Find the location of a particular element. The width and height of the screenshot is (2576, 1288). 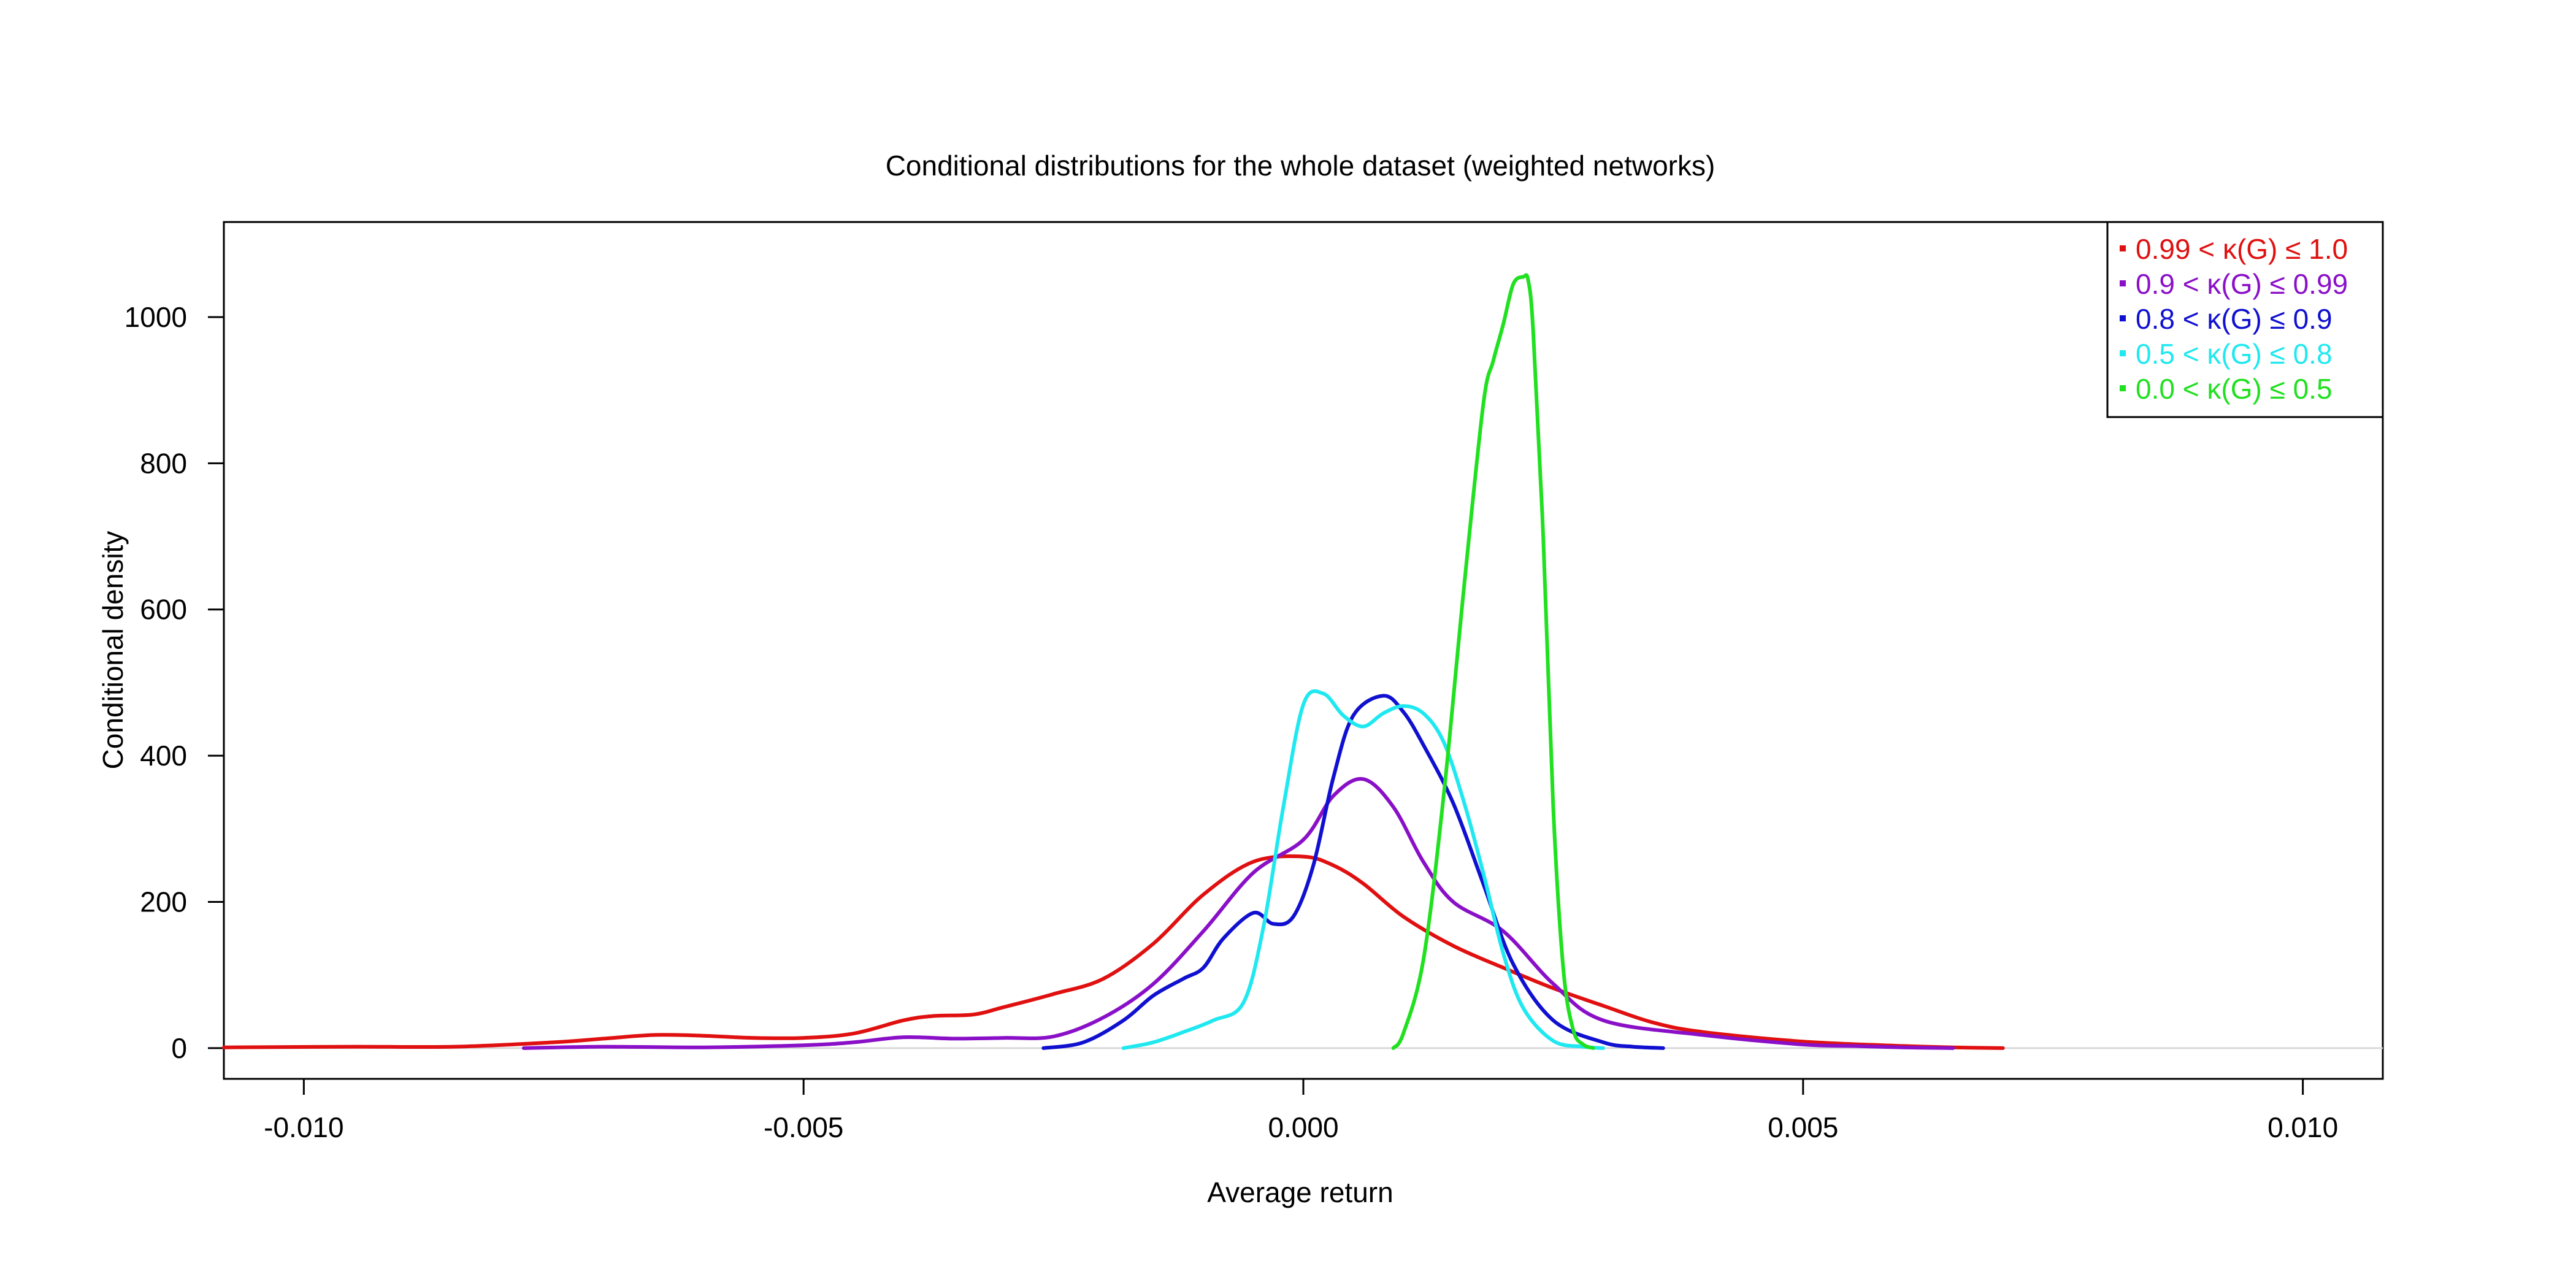

x-tick-label: 0.010 is located at coordinates (2302, 1127).